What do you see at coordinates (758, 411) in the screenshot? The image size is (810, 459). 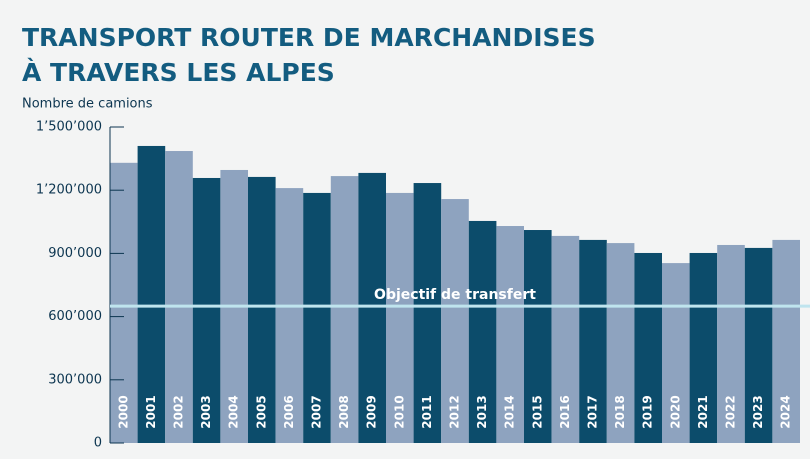 I see `x-tick-label: 2023` at bounding box center [758, 411].